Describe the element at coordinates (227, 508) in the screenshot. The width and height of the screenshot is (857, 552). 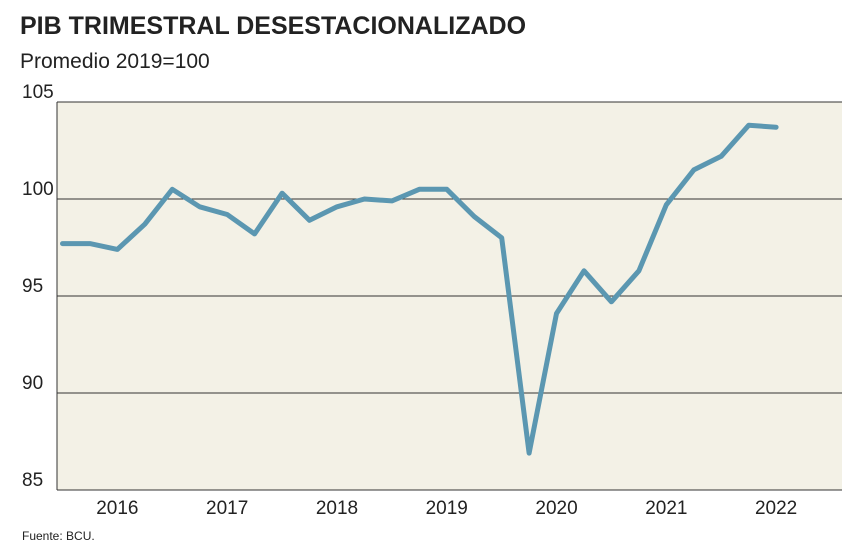
I see `x-tick-label: 2017` at that location.